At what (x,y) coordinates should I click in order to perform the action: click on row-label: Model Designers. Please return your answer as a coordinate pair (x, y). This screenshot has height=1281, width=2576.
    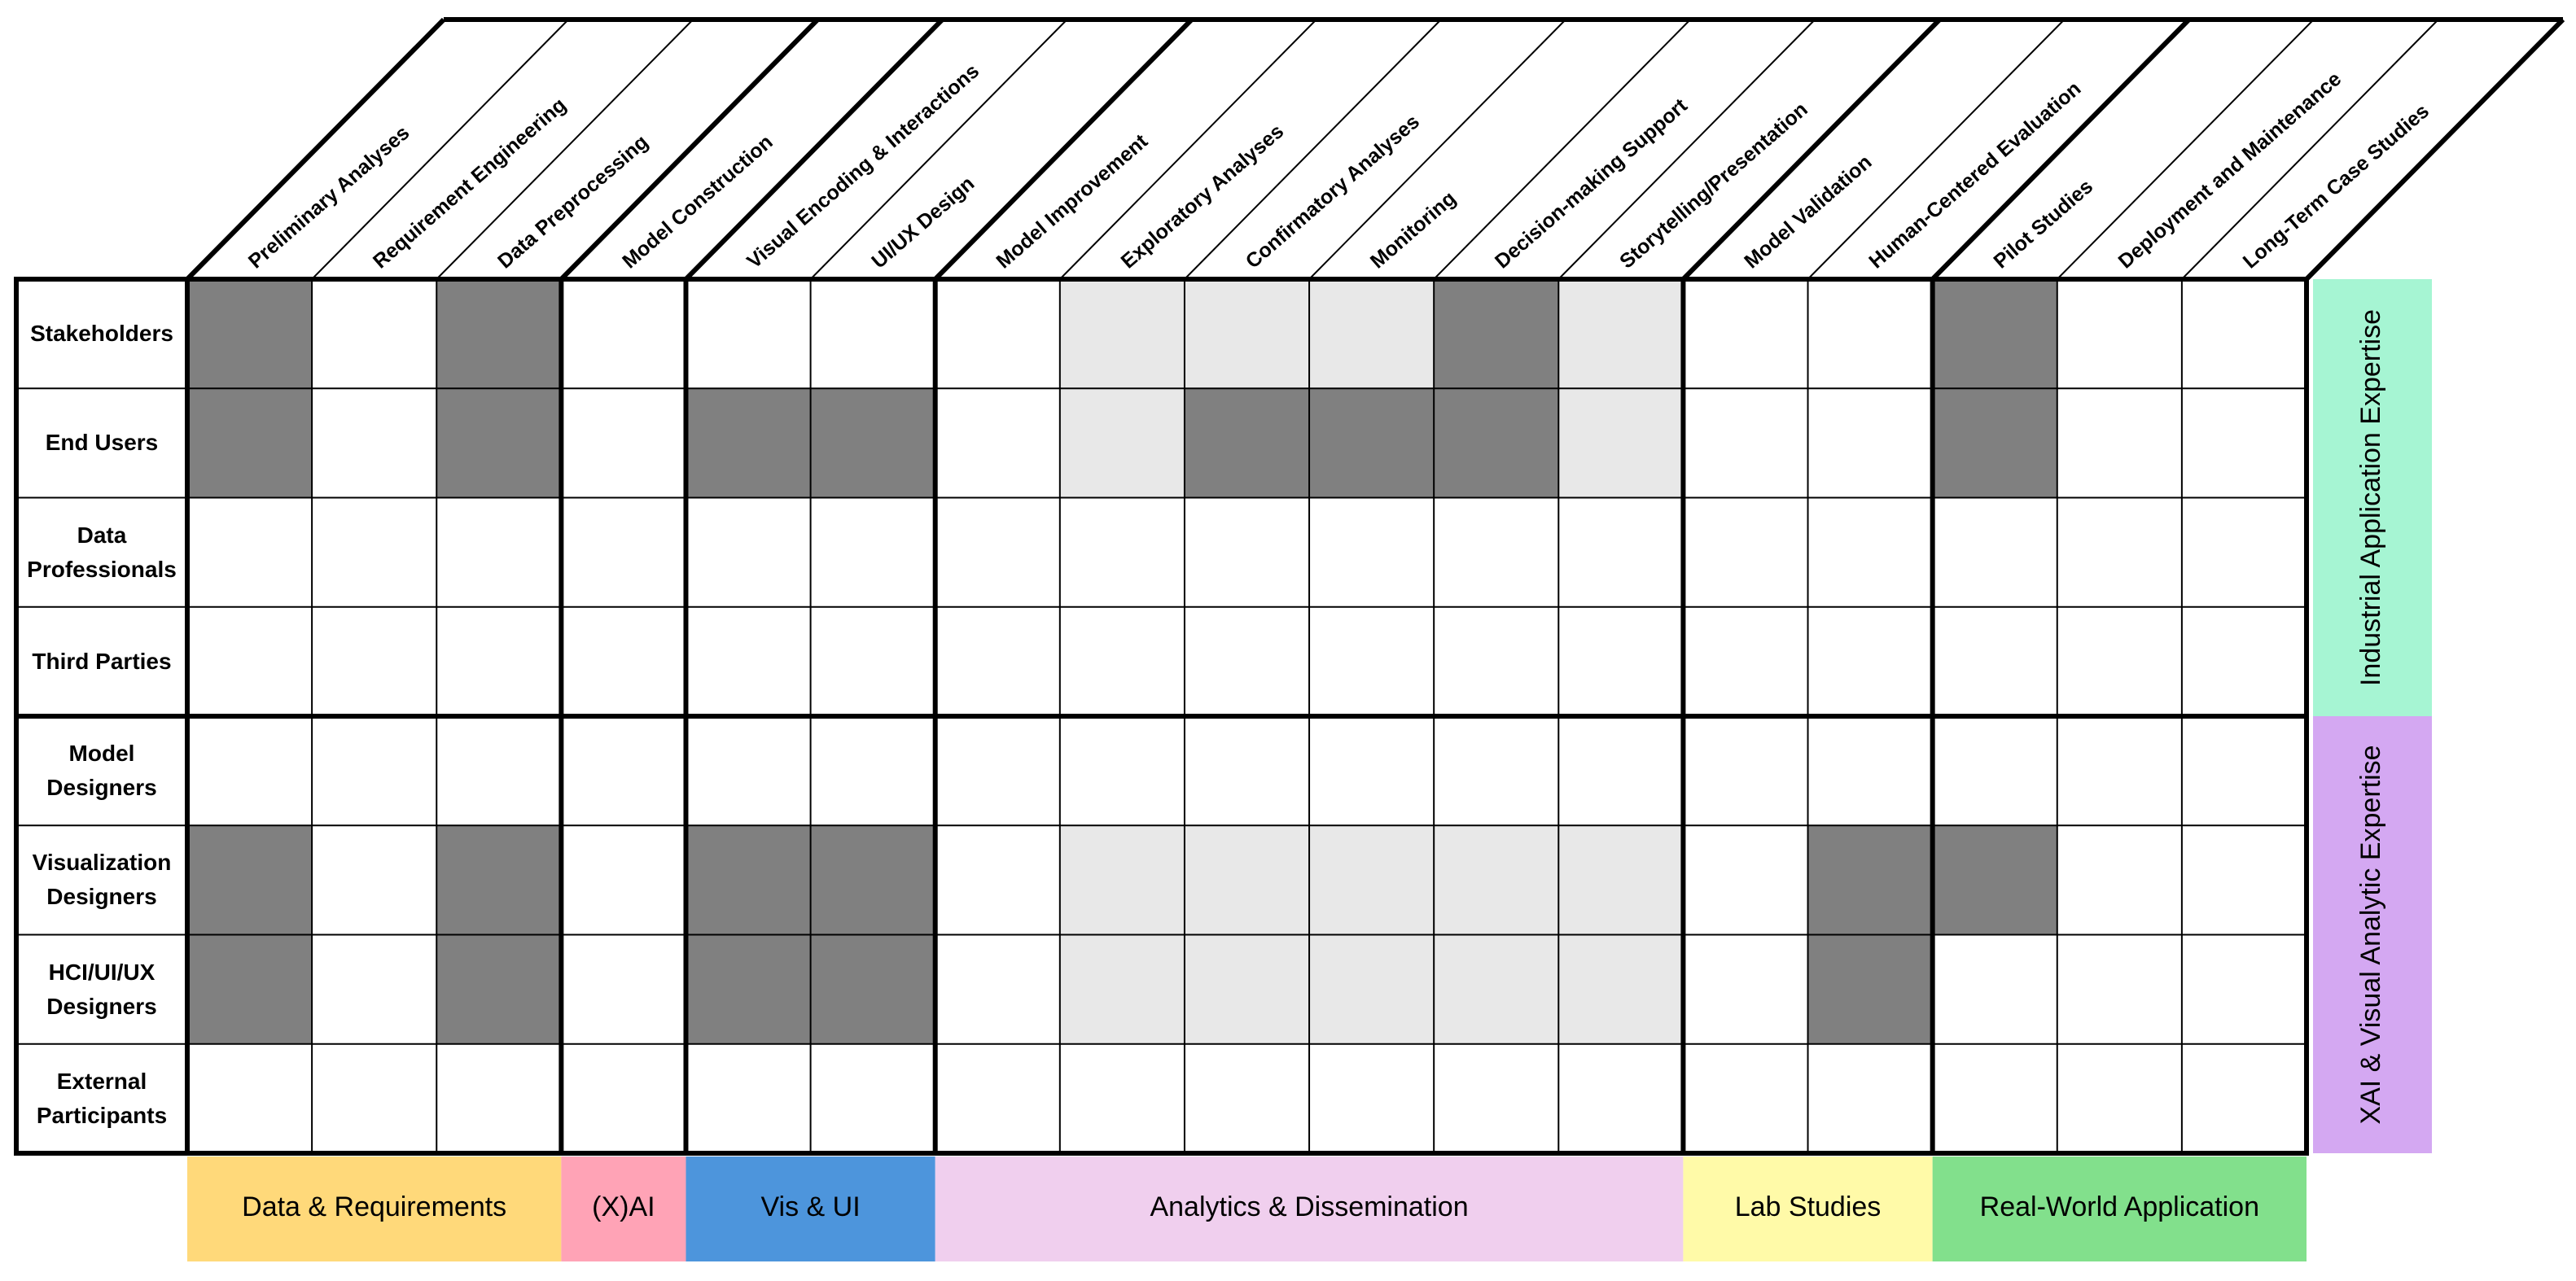
    Looking at the image, I should click on (101, 771).